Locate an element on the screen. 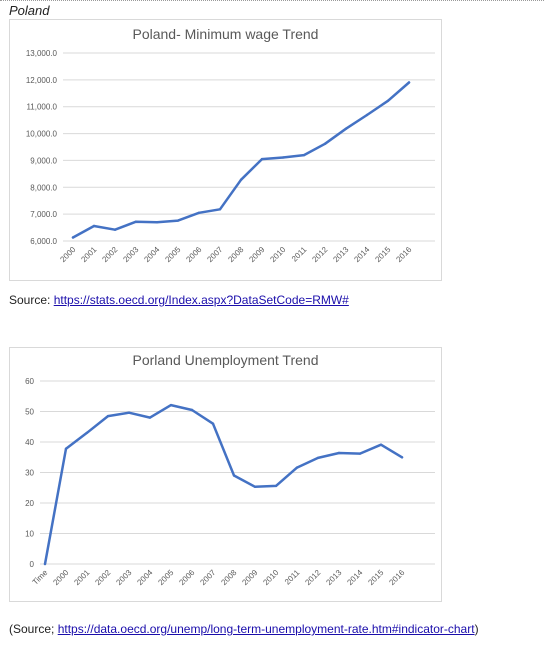 The width and height of the screenshot is (544, 649). wage-x-tick-label: 2004 is located at coordinates (151, 254).